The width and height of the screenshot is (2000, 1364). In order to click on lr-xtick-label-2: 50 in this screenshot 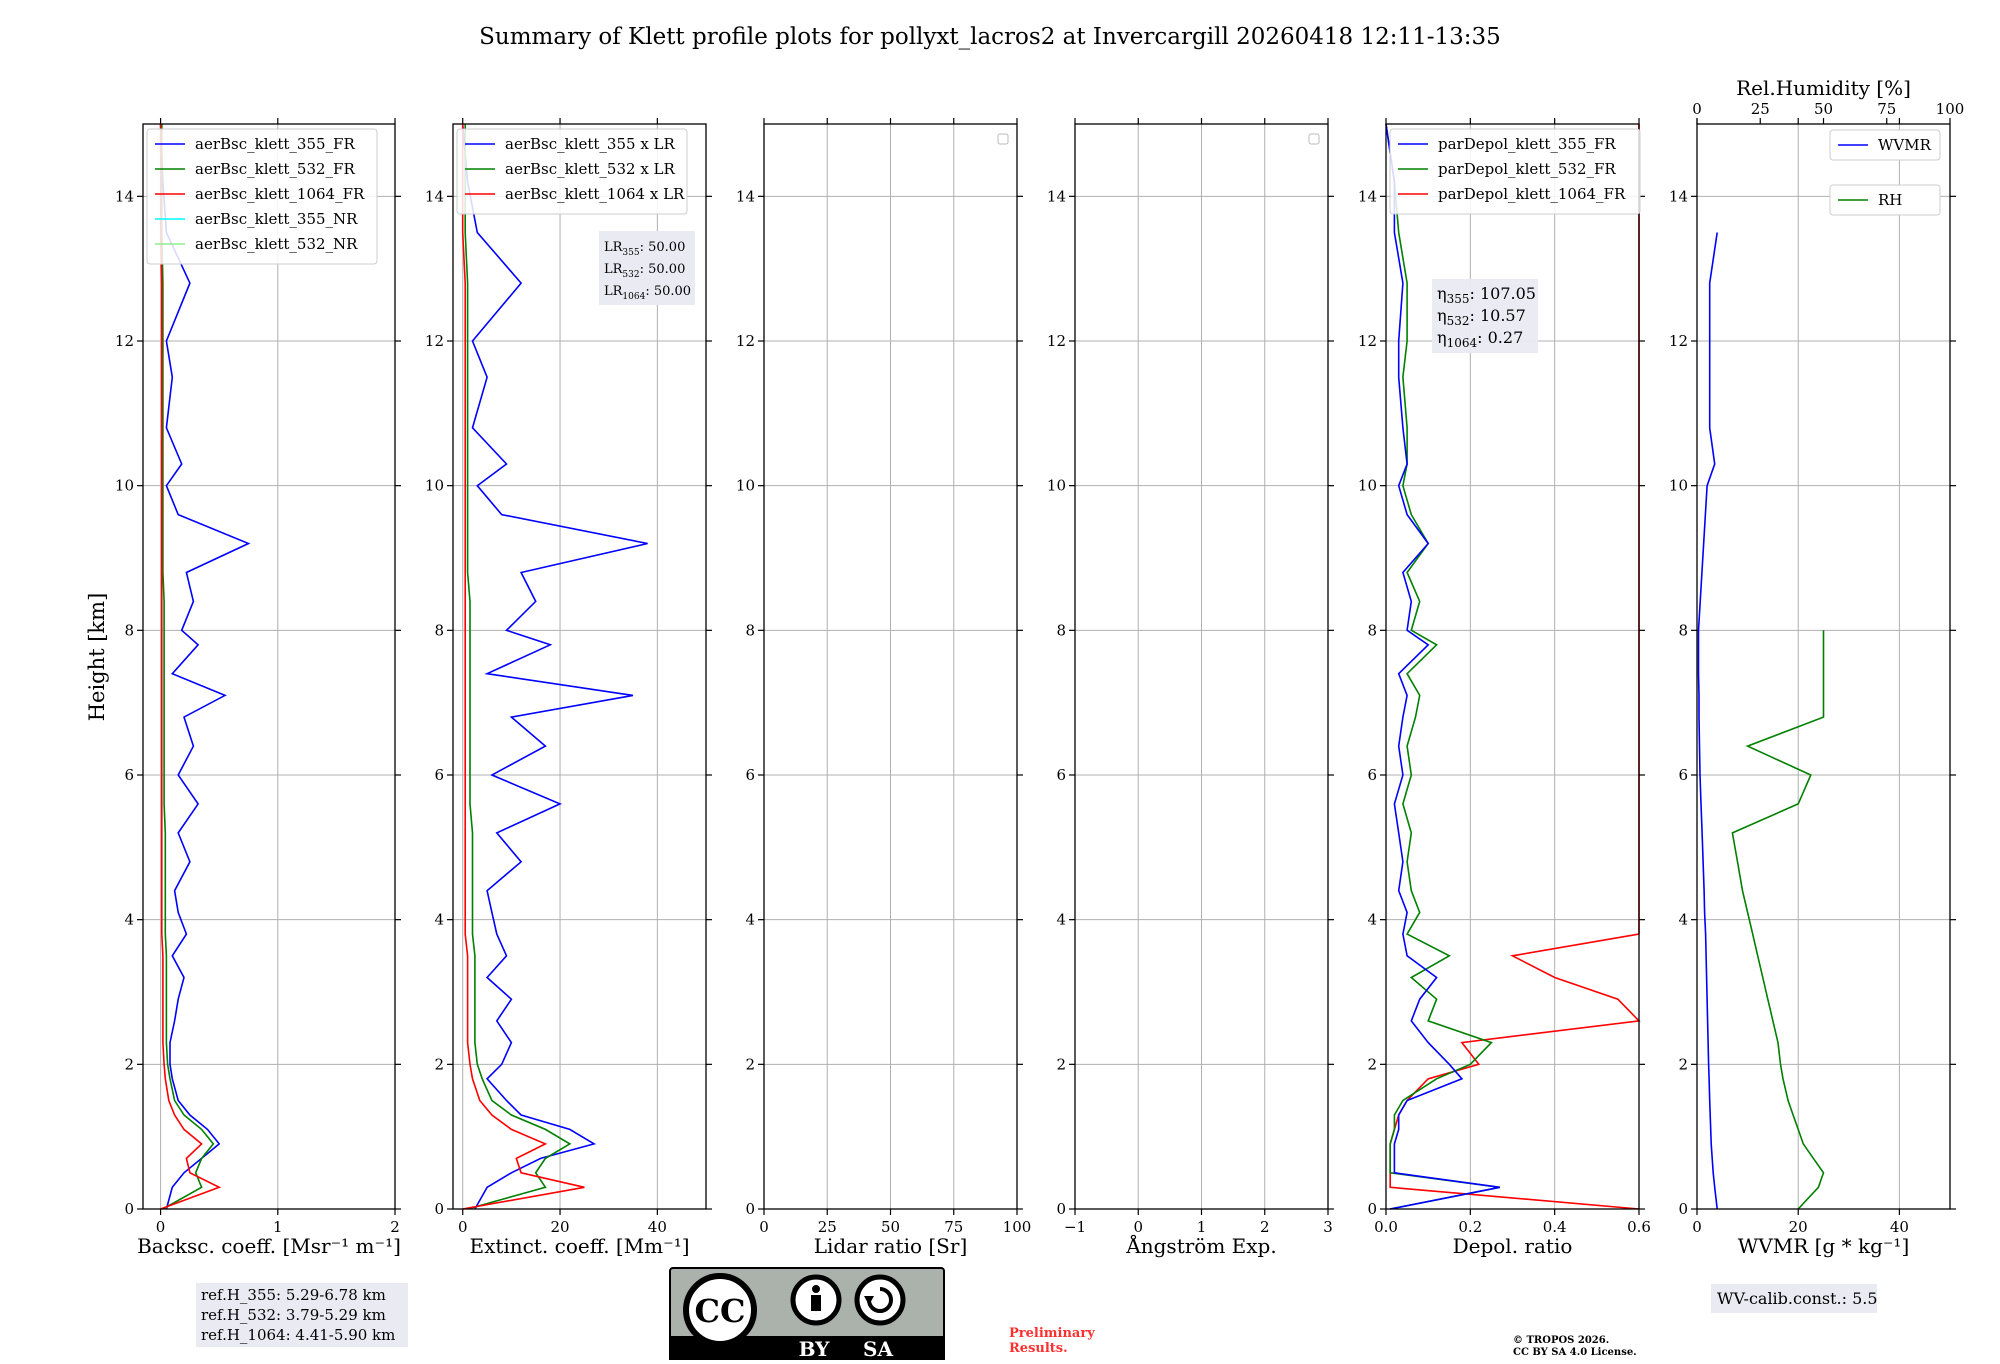, I will do `click(890, 1227)`.